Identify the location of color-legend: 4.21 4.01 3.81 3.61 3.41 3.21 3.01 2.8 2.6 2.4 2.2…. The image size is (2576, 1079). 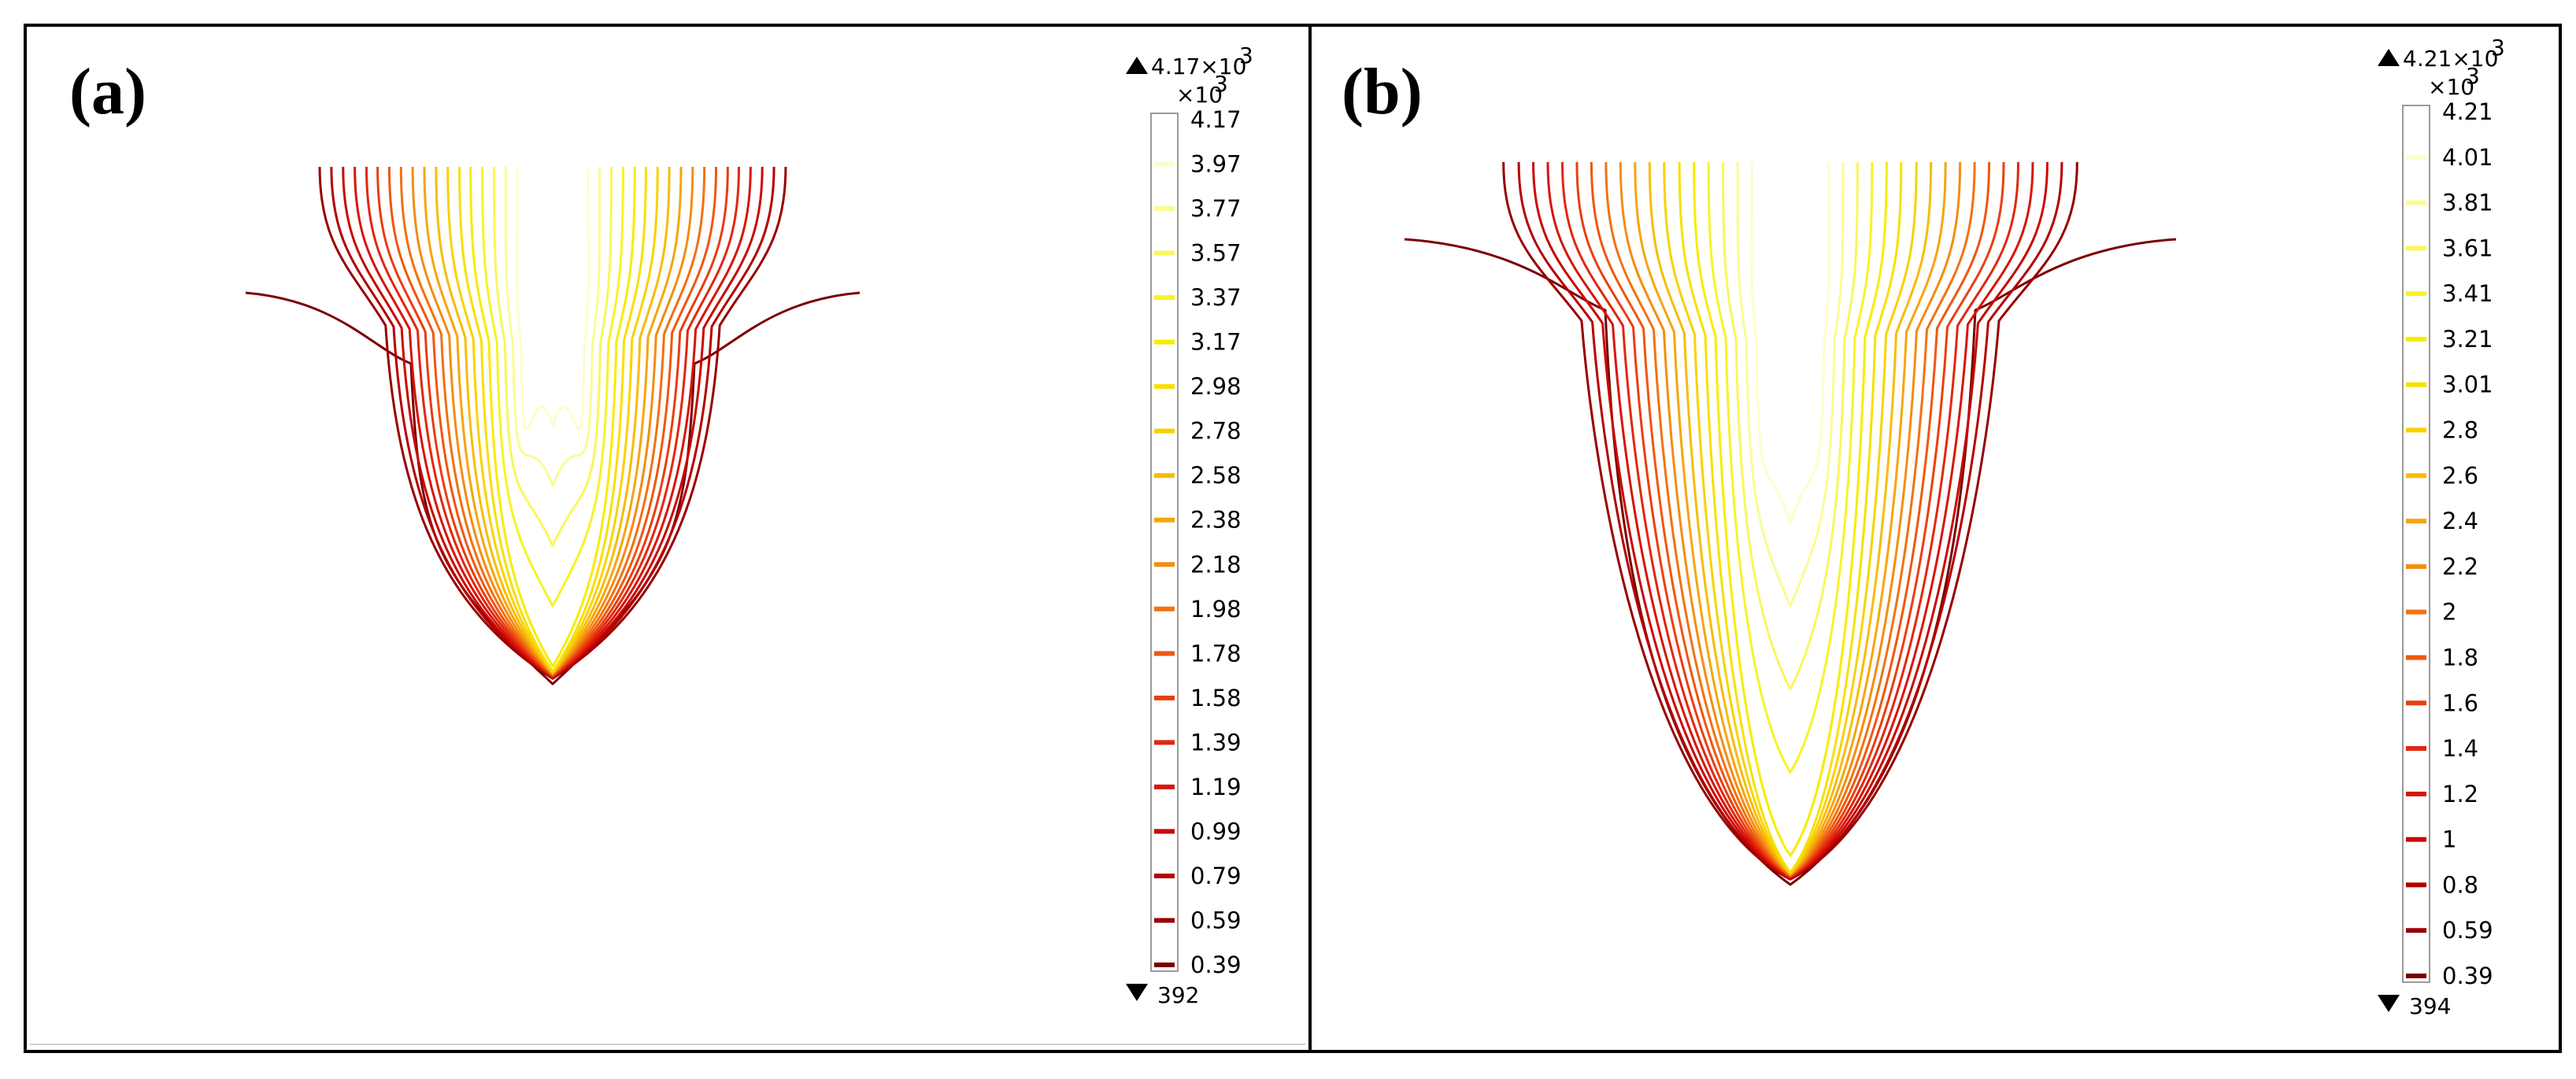
(2441, 527).